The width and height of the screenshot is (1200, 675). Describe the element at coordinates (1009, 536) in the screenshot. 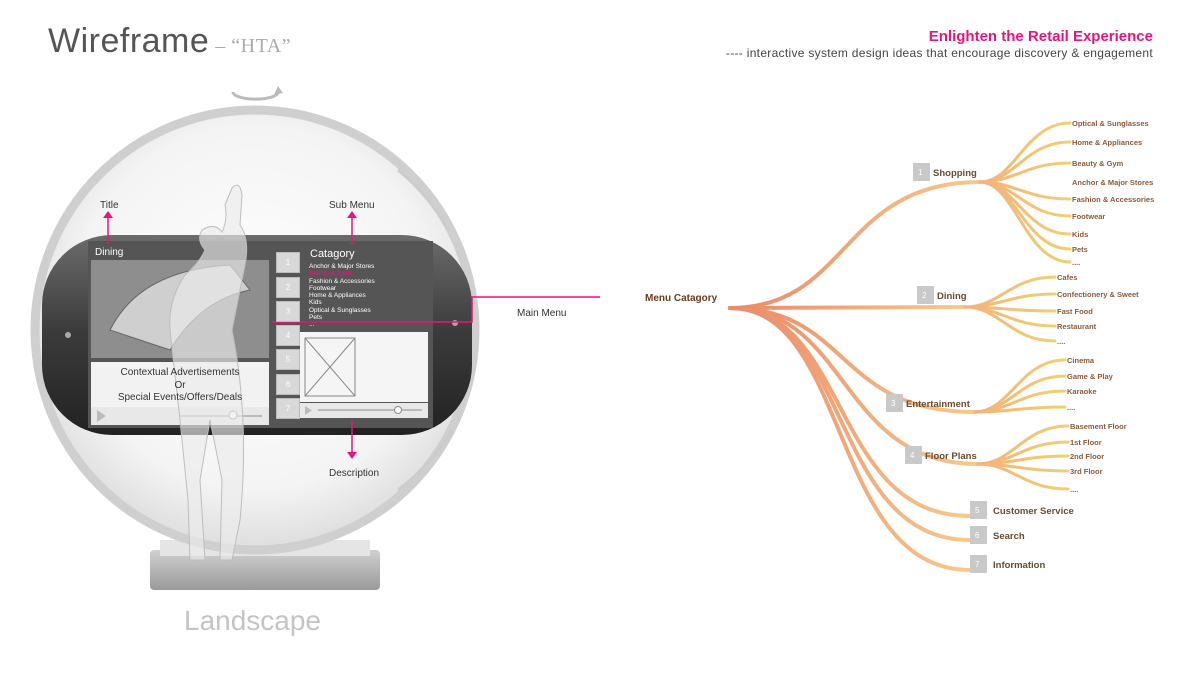

I see `branch-label: Search` at that location.